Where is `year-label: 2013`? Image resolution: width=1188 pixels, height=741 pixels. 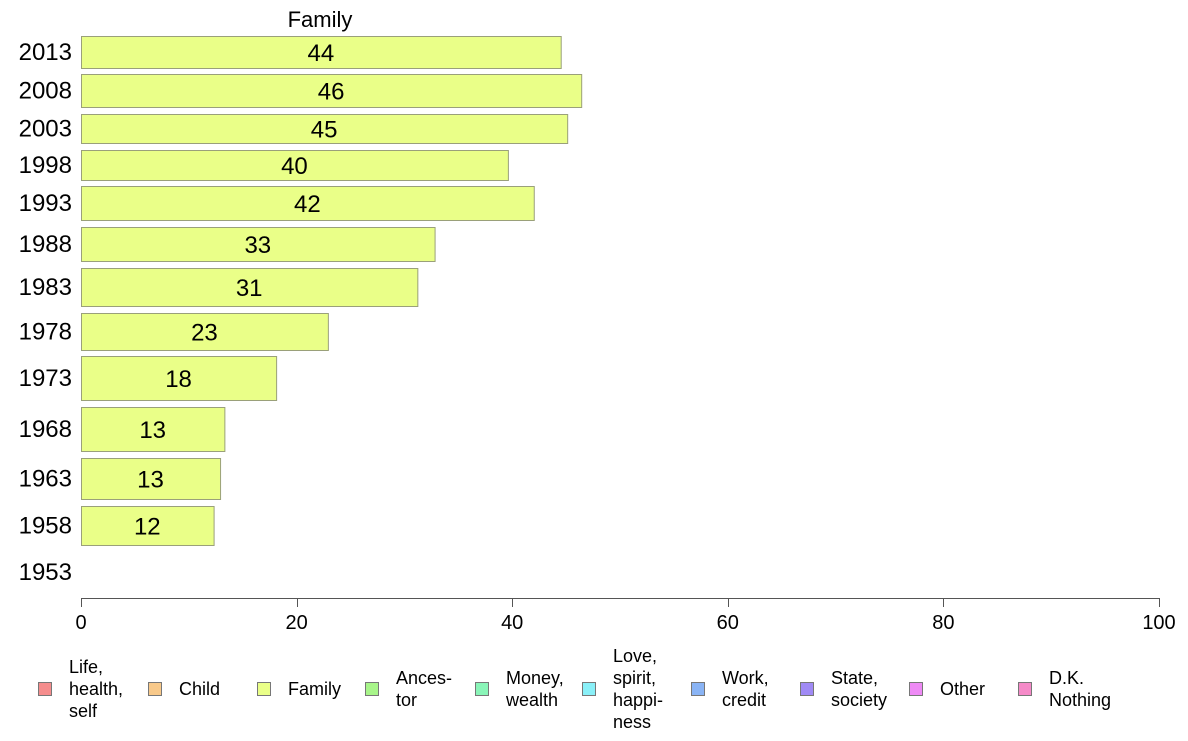
year-label: 2013 is located at coordinates (45, 52).